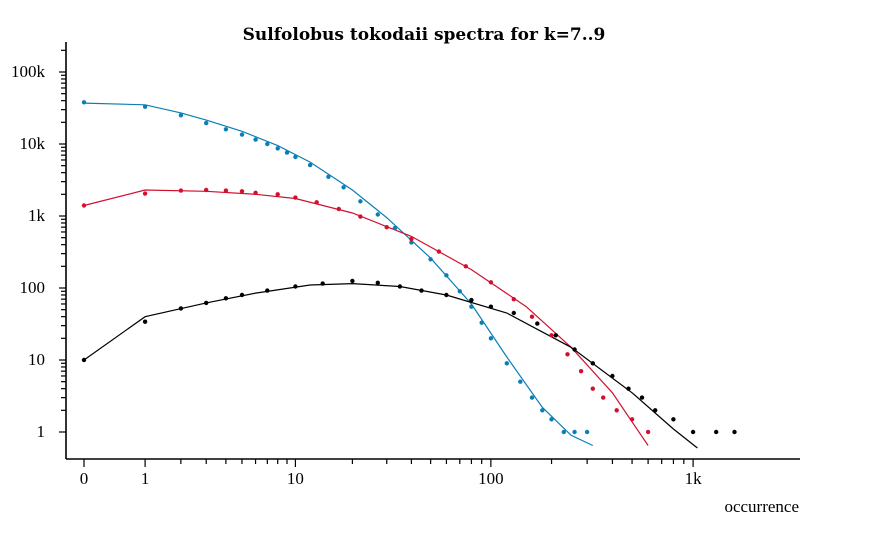  What do you see at coordinates (37, 215) in the screenshot?
I see `y-tick-label: 1k` at bounding box center [37, 215].